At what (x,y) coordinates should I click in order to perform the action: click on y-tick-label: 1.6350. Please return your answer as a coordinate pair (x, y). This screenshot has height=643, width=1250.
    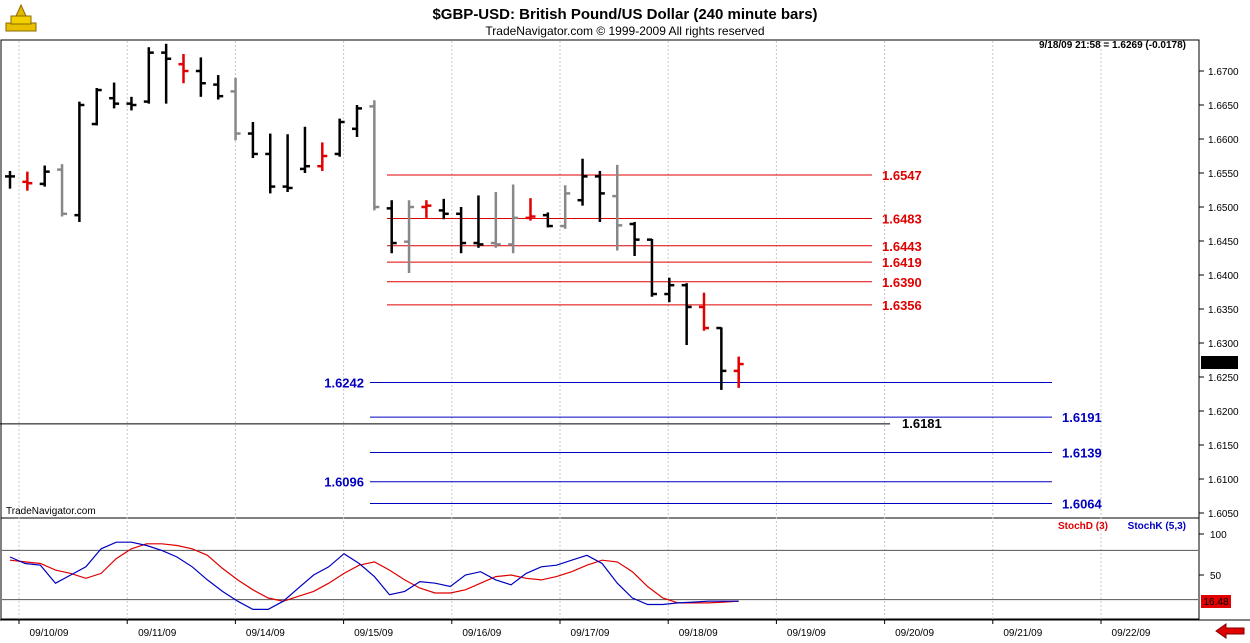
    Looking at the image, I should click on (1223, 310).